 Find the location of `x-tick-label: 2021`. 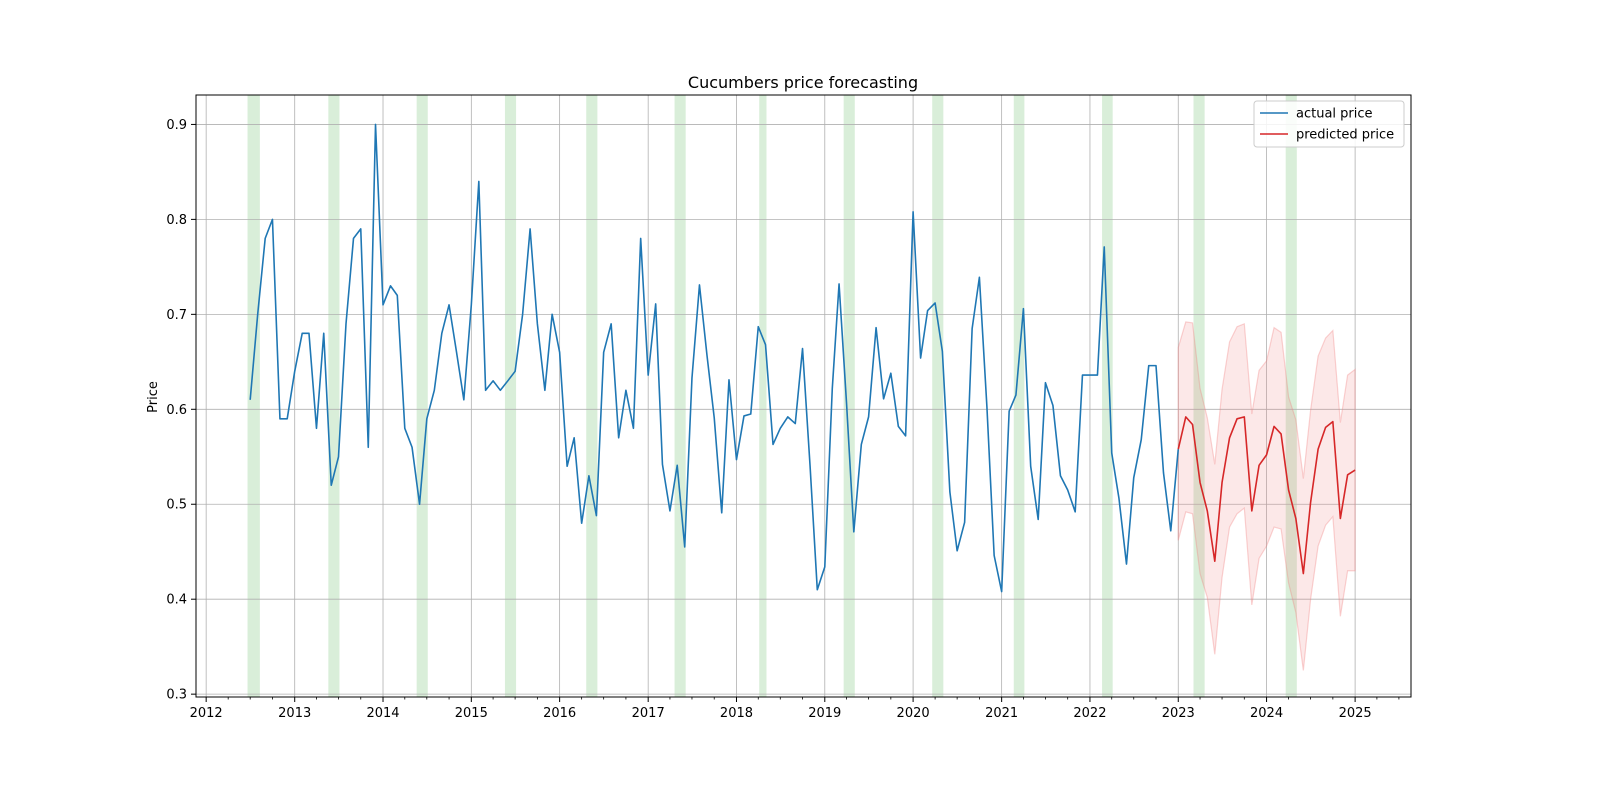

x-tick-label: 2021 is located at coordinates (1001, 713).